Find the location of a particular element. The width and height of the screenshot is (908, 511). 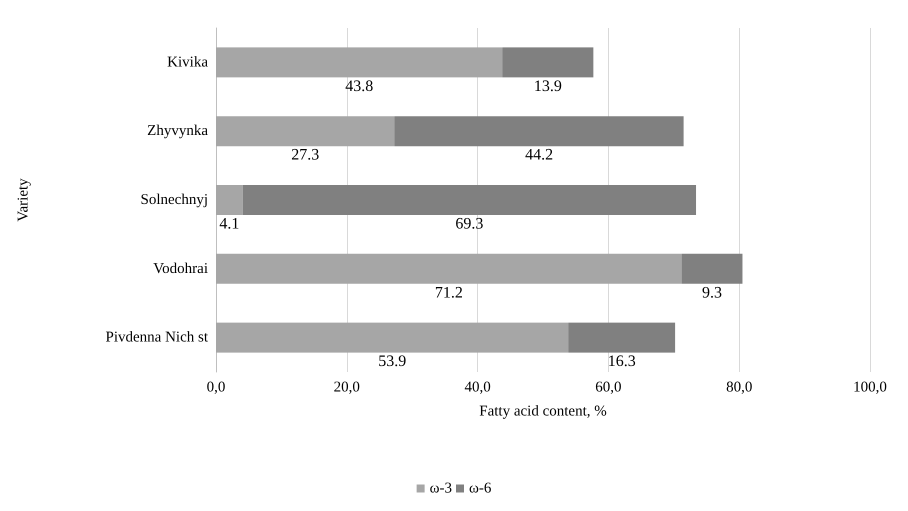

y-axis-title: Variety is located at coordinates (24, 200).